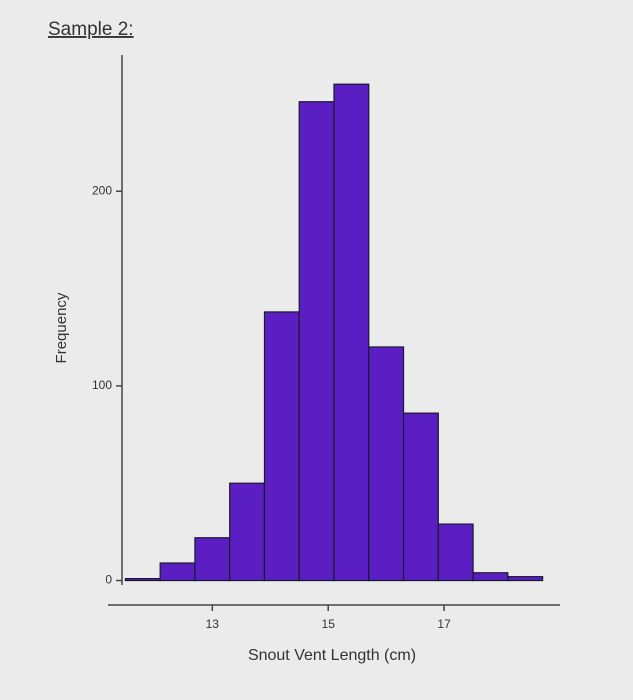 This screenshot has width=633, height=700. What do you see at coordinates (213, 624) in the screenshot?
I see `x-tick-label: 13` at bounding box center [213, 624].